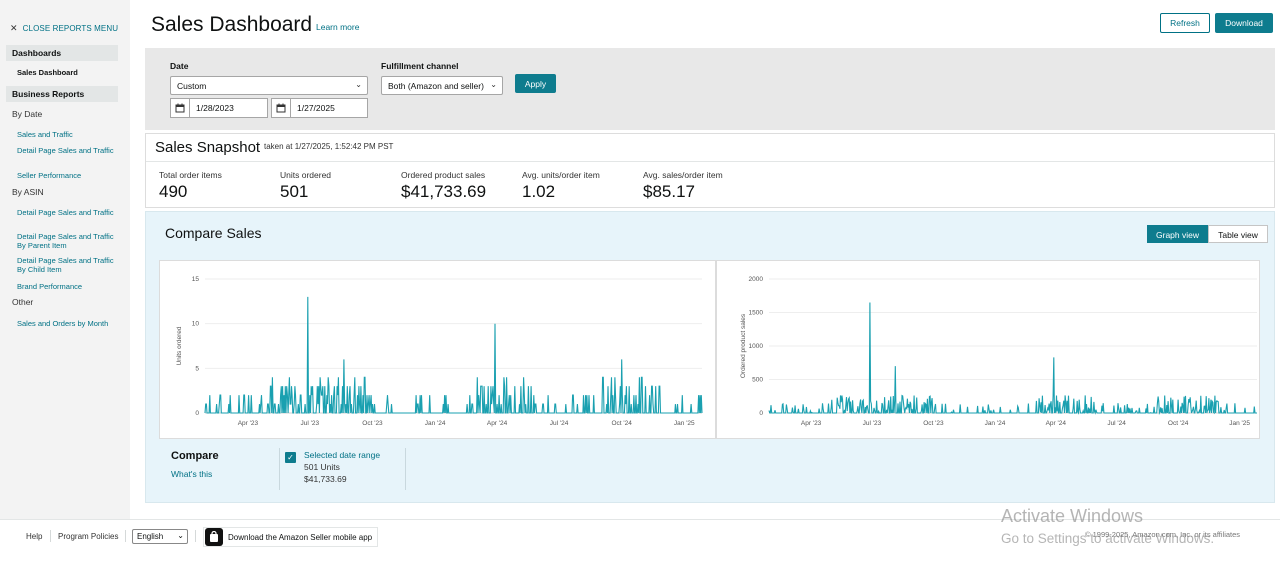  What do you see at coordinates (559, 423) in the screenshot?
I see `x-tick-label: Jul '24` at bounding box center [559, 423].